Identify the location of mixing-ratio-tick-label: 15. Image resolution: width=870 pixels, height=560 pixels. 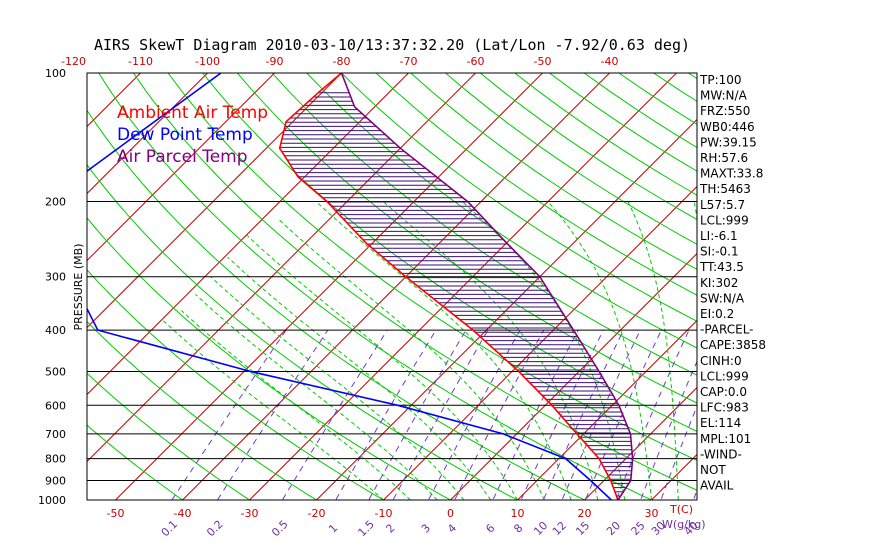
(582, 528).